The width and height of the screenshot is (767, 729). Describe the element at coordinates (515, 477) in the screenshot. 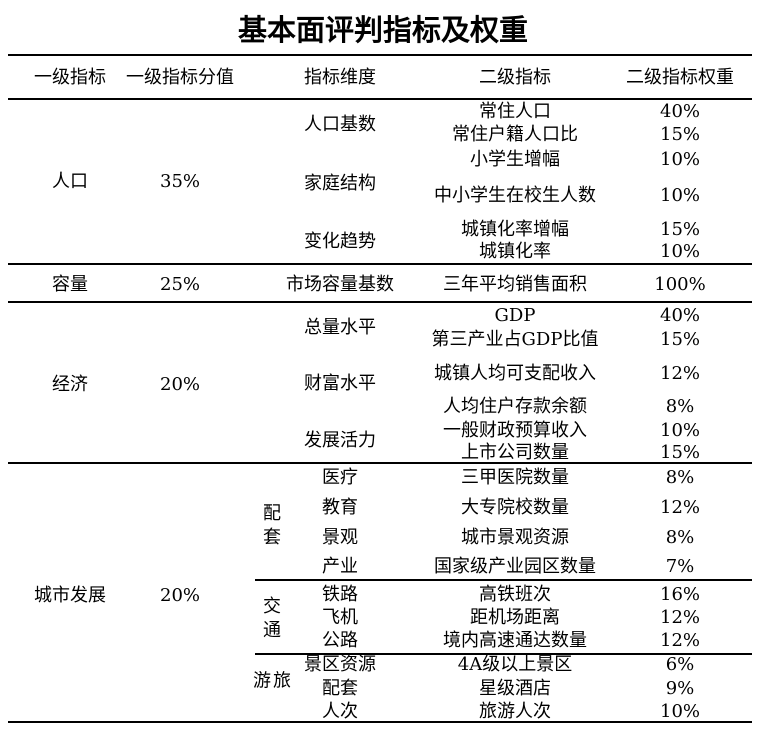

I see `secondary-indicator: 三甲医院数量` at that location.